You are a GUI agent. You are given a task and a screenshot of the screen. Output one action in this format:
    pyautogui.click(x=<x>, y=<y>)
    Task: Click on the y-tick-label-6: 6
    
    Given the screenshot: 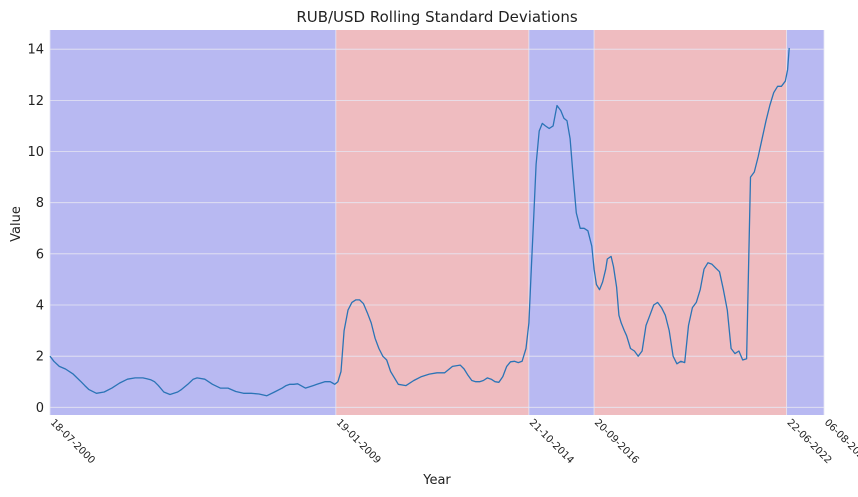 What is the action you would take?
    pyautogui.click(x=40, y=254)
    